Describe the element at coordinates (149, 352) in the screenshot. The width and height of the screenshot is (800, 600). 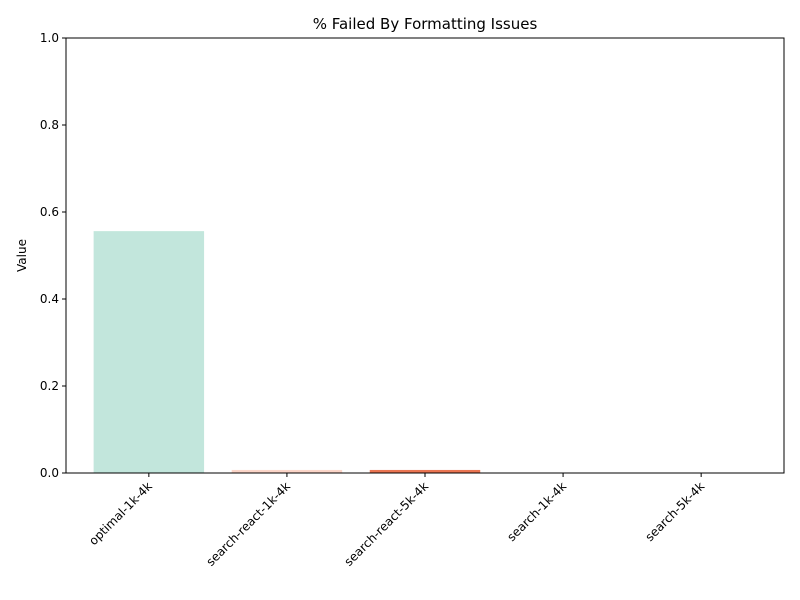
I see `bar-optimal-1k-4k` at that location.